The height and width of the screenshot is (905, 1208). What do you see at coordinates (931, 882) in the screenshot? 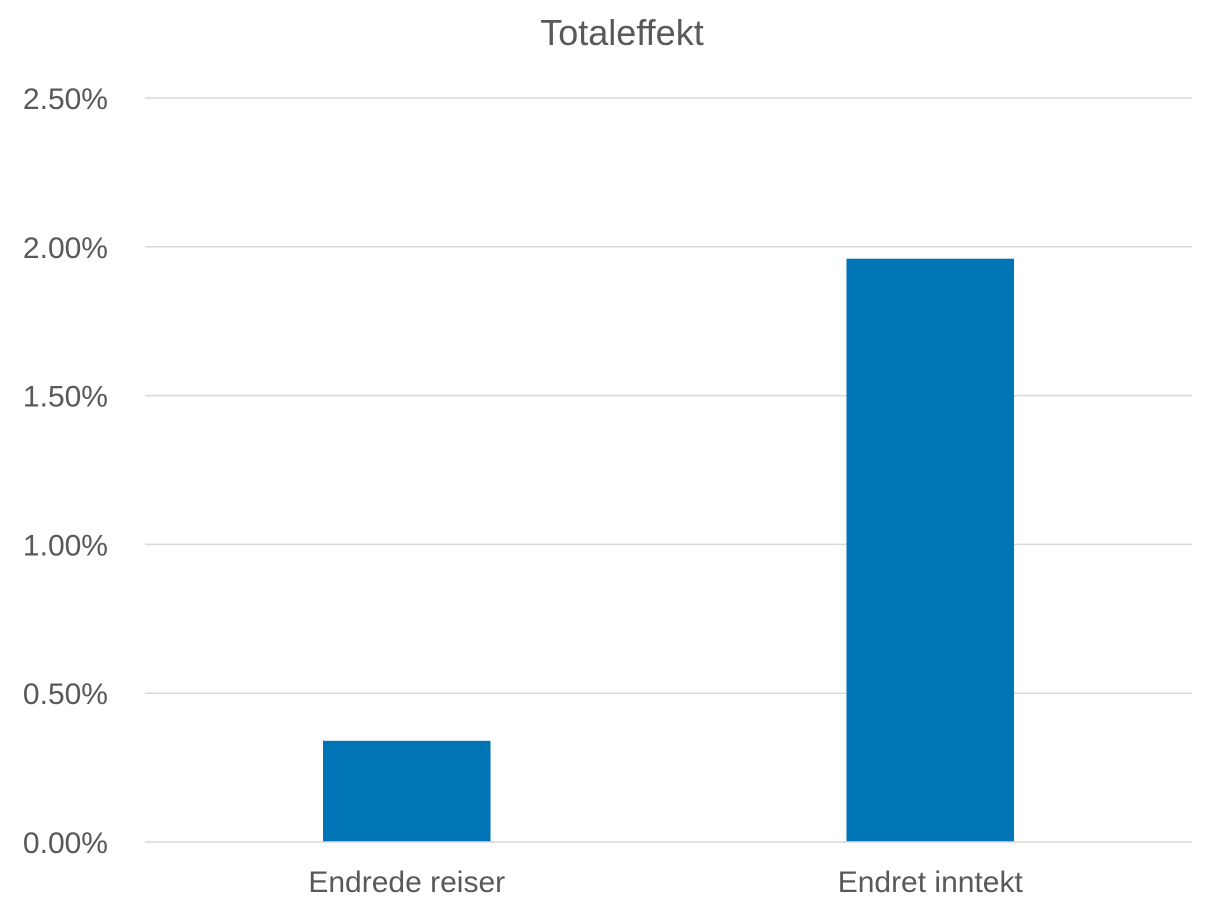
I see `x-tick-label: Endret inntekt` at bounding box center [931, 882].